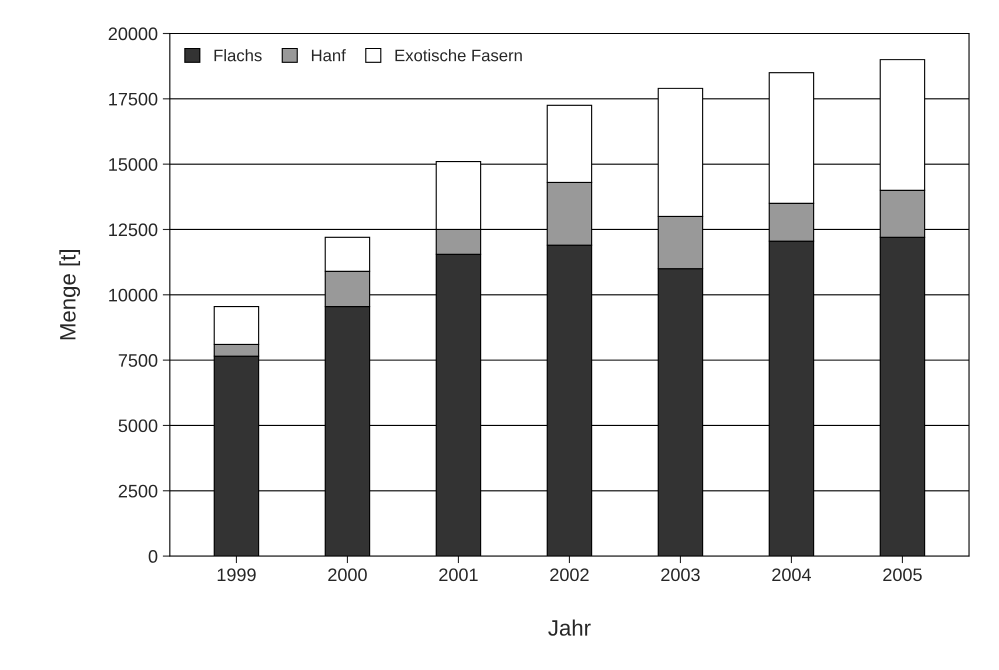 The width and height of the screenshot is (999, 670). I want to click on y-tick-label: 15000, so click(133, 164).